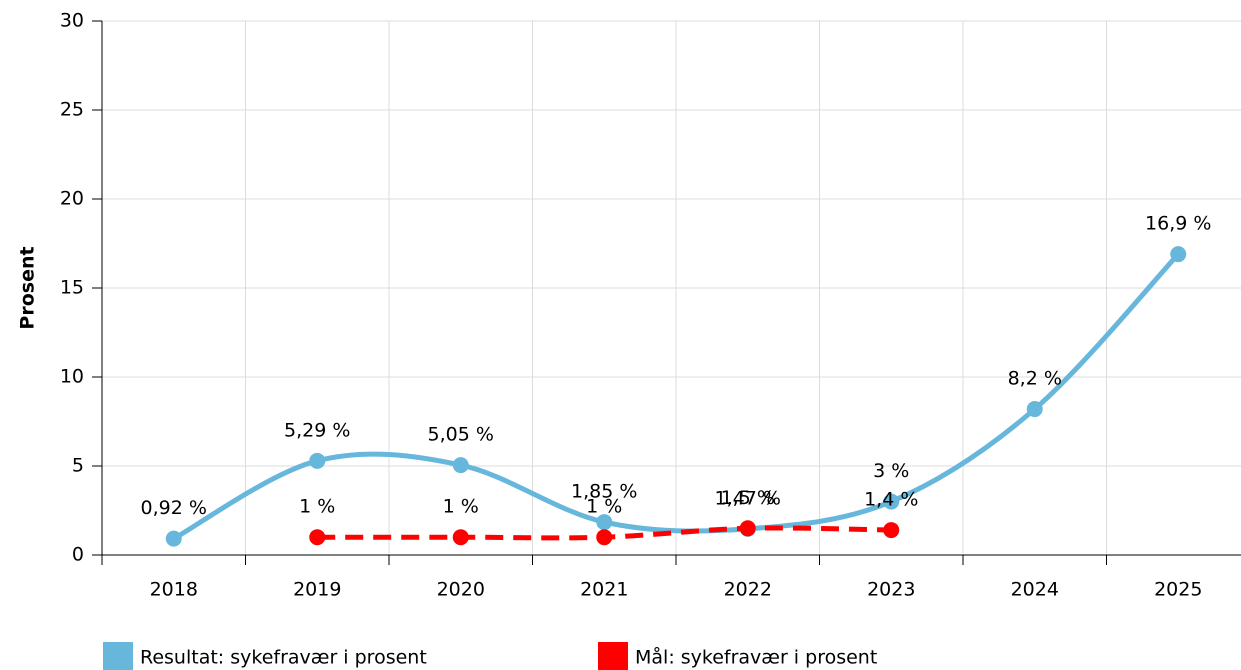 Image resolution: width=1241 pixels, height=670 pixels. What do you see at coordinates (72, 21) in the screenshot?
I see `y-tick-label: 30` at bounding box center [72, 21].